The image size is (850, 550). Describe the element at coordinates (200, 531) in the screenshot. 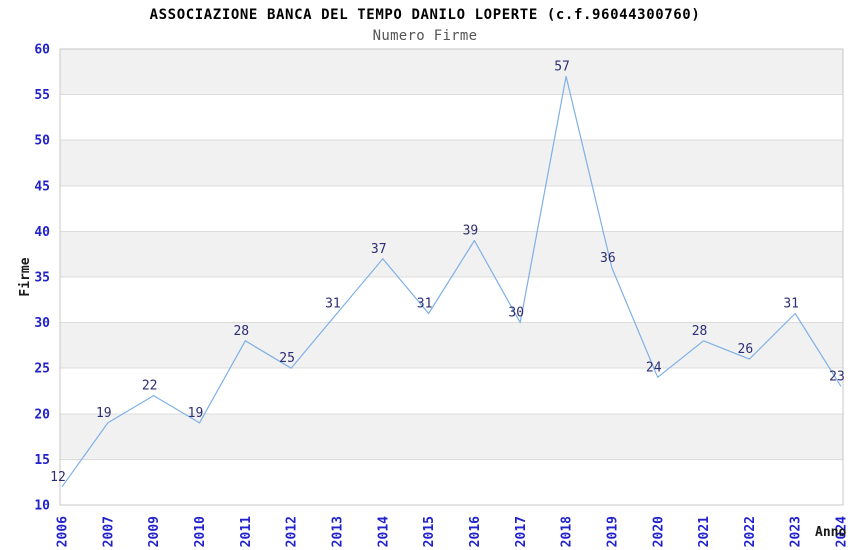

I see `x-tick-label: 2010` at that location.